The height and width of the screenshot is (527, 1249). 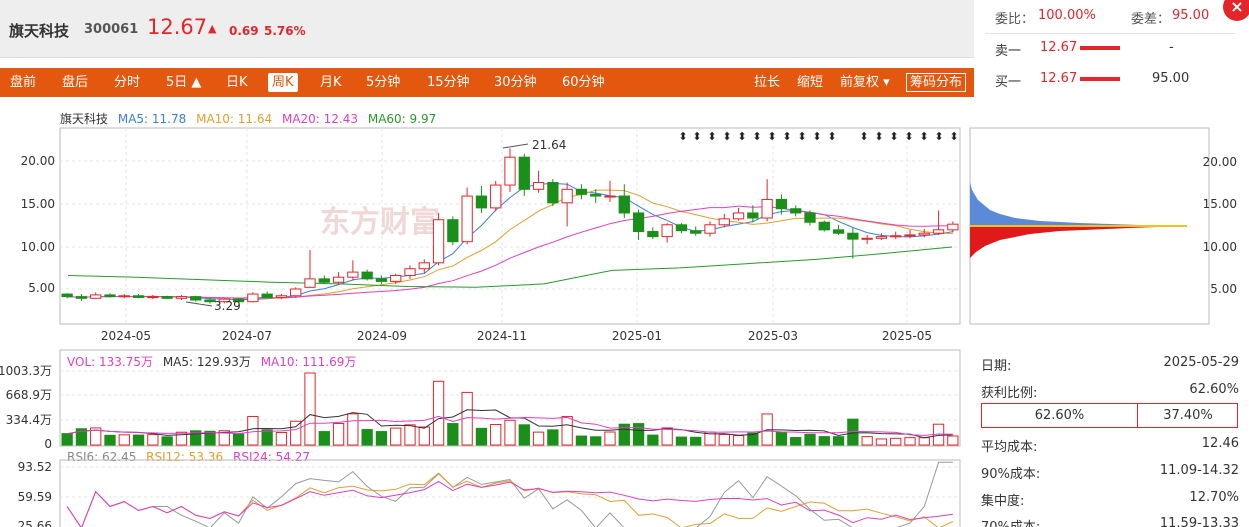 I want to click on tab-weekly-k: 周K, so click(x=283, y=82).